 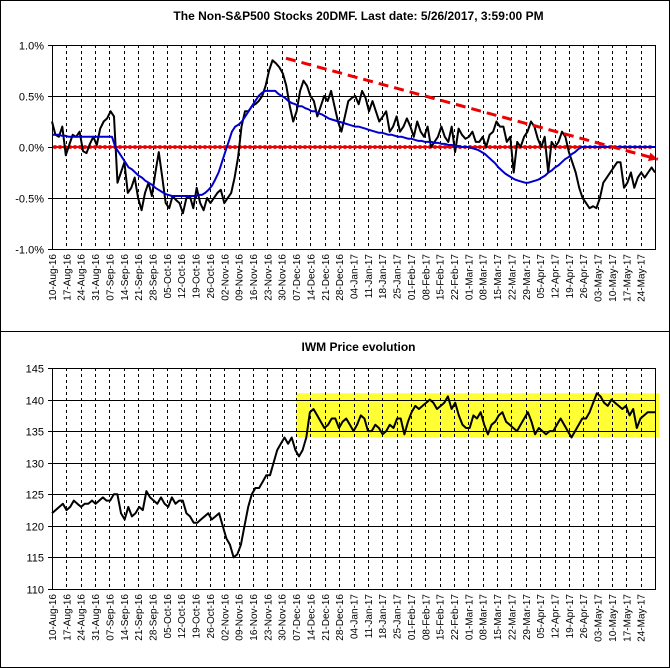 What do you see at coordinates (426, 617) in the screenshot?
I see `x-tick-label: 08-Feb-17` at bounding box center [426, 617].